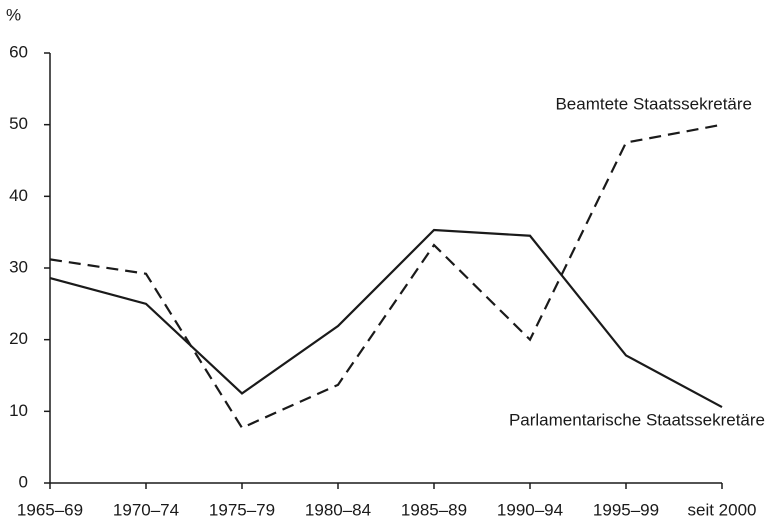 The width and height of the screenshot is (767, 525). What do you see at coordinates (242, 509) in the screenshot?
I see `x-tick-label: 1975–79` at bounding box center [242, 509].